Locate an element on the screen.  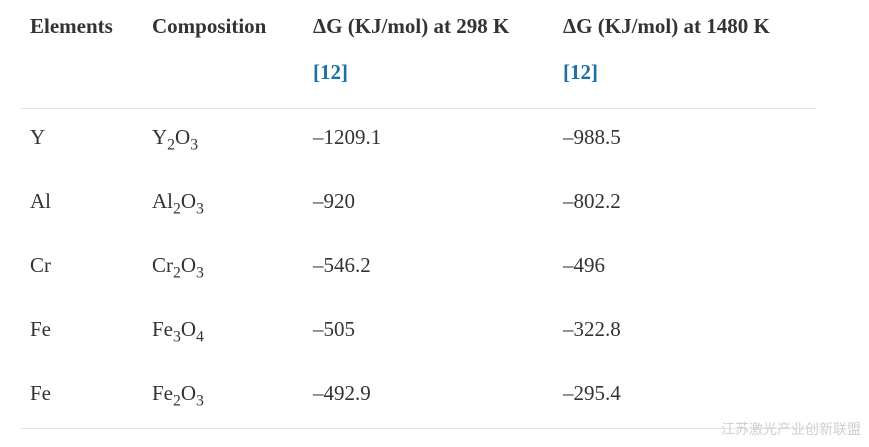
composition-cell: Al2O3 is located at coordinates (178, 203).